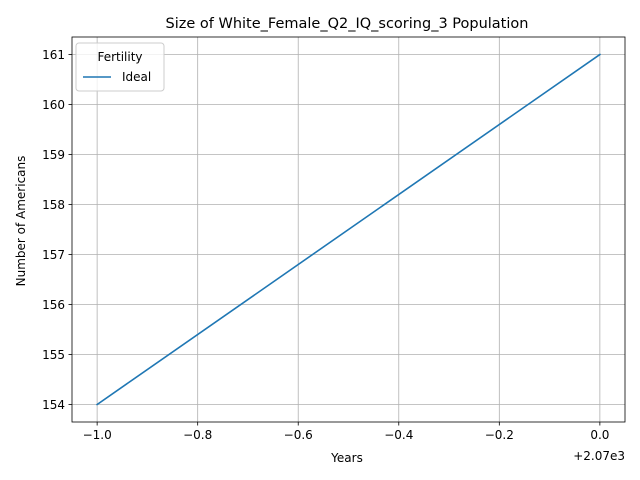 Image resolution: width=640 pixels, height=480 pixels. Describe the element at coordinates (136, 77) in the screenshot. I see `legend-label-ideal: Ideal` at that location.